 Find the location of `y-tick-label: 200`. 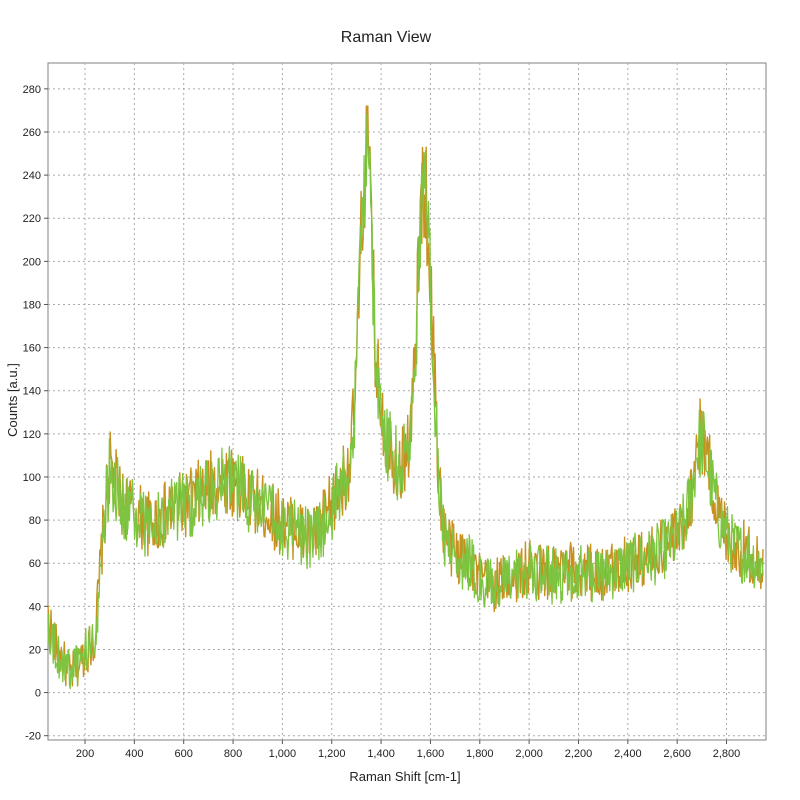

y-tick-label: 200 is located at coordinates (32, 262).